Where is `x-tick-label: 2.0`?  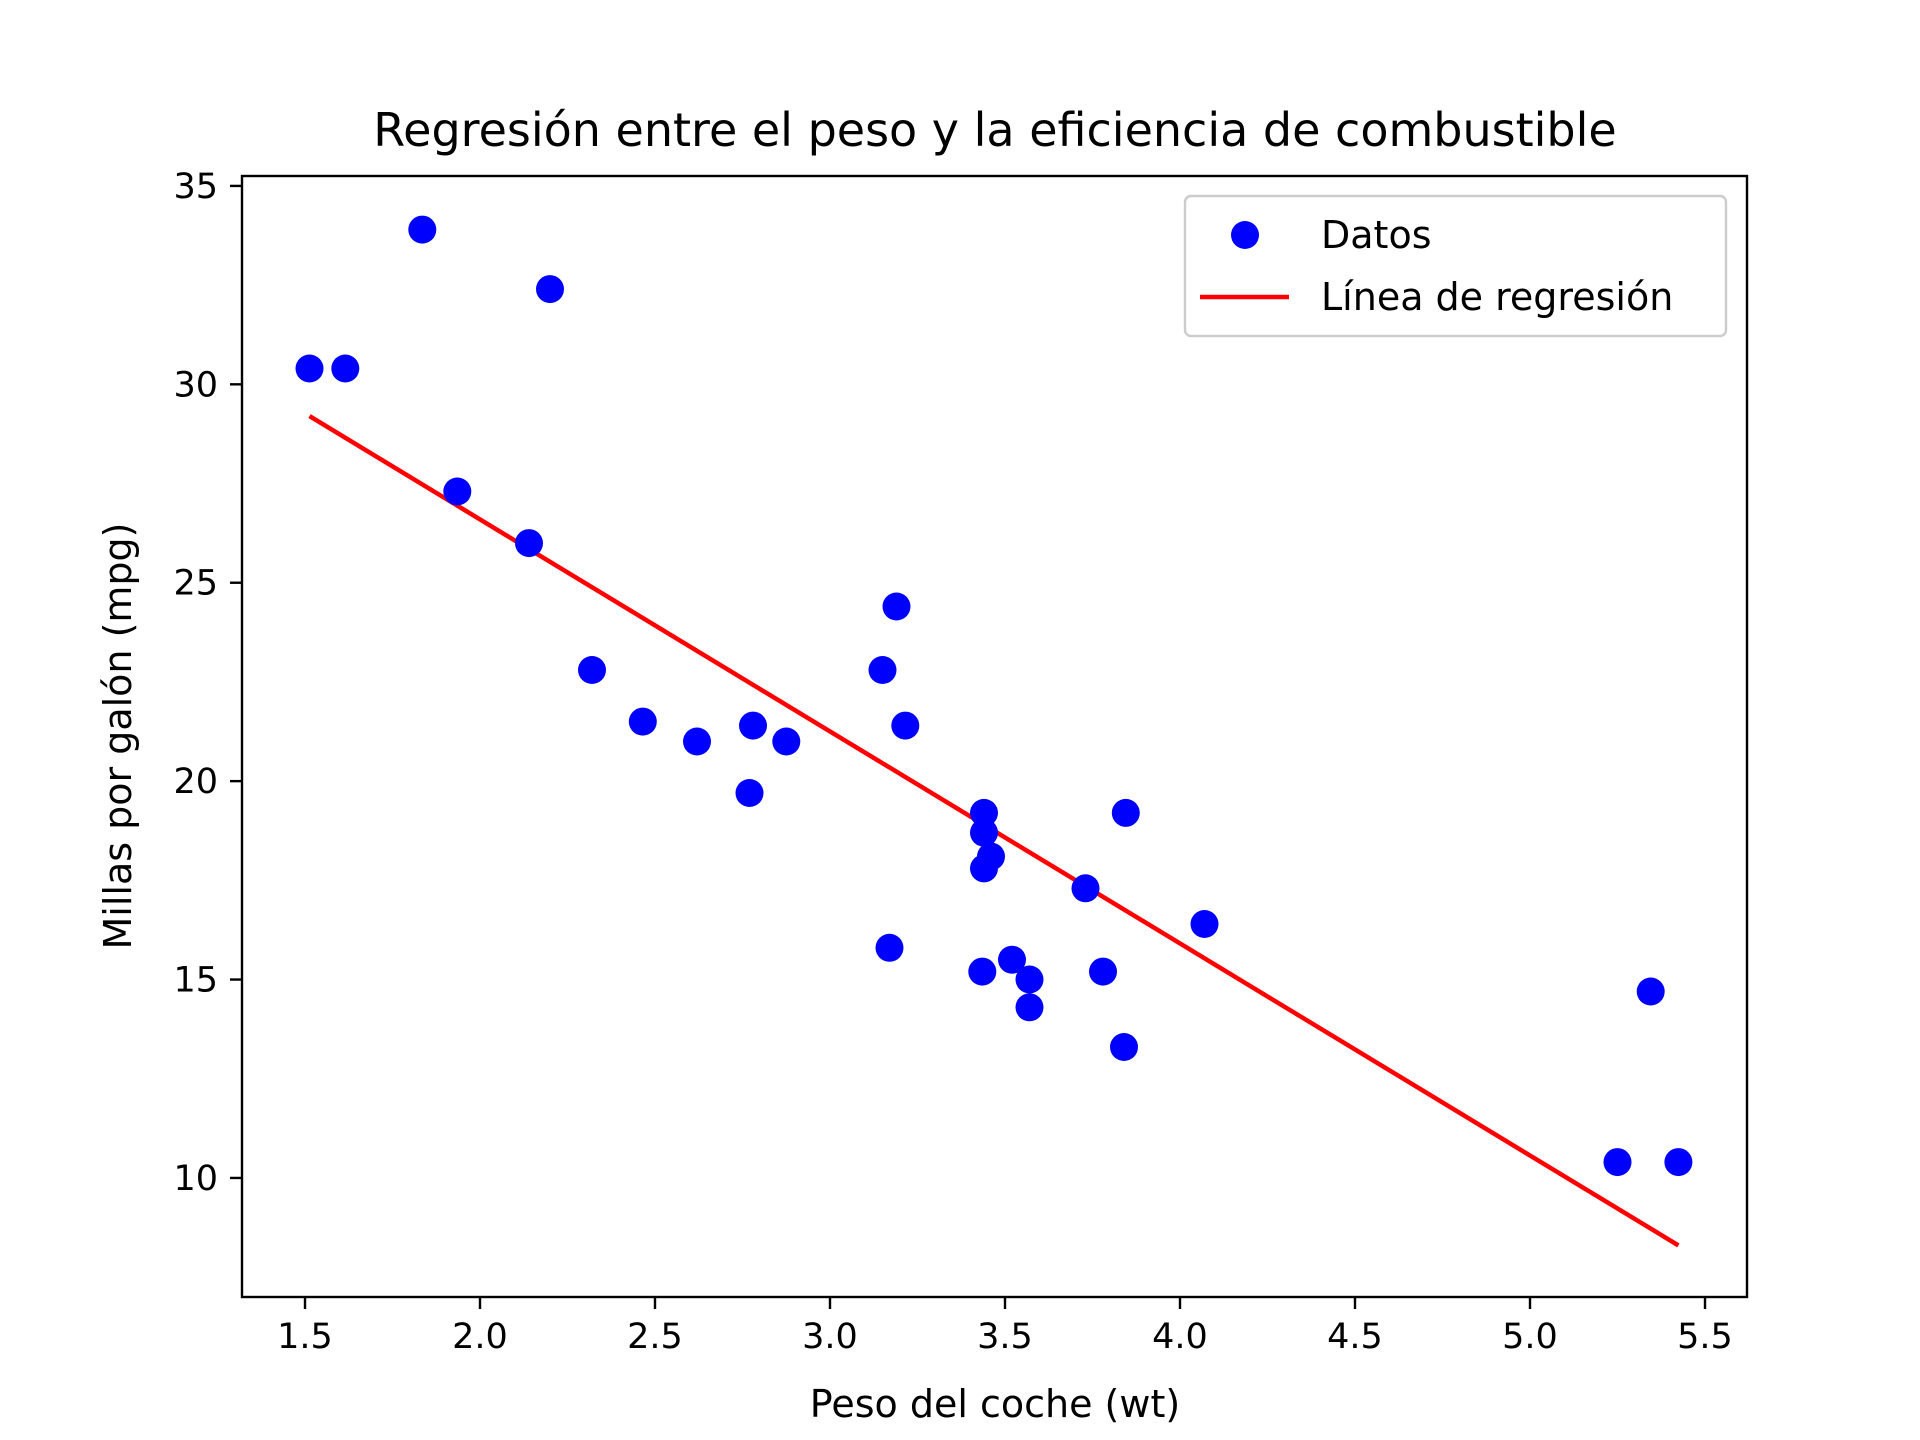 x-tick-label: 2.0 is located at coordinates (480, 1337).